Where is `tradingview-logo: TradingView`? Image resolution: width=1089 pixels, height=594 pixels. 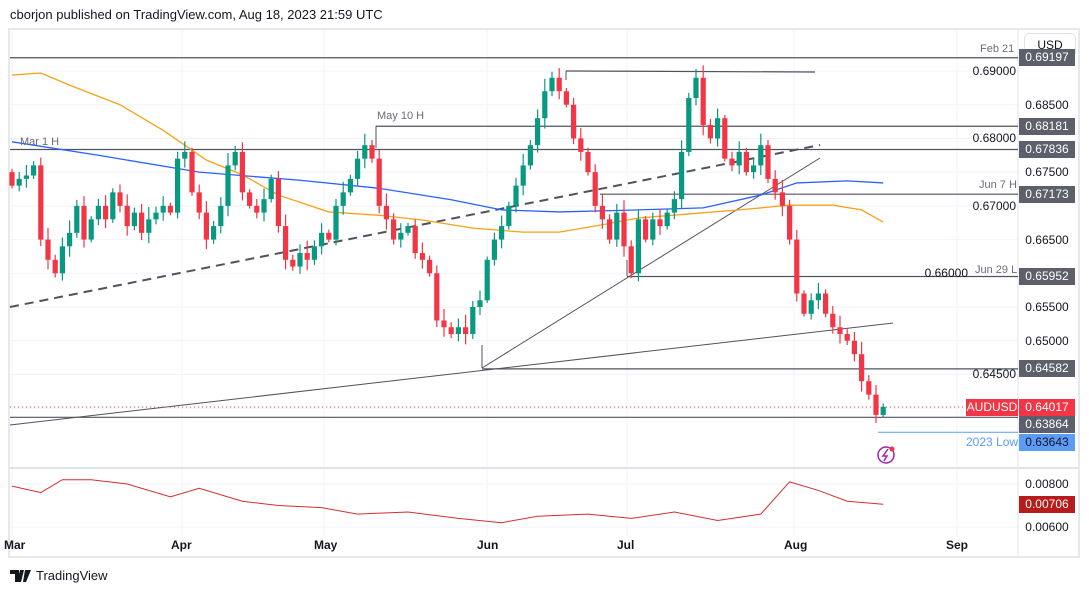
tradingview-logo: TradingView is located at coordinates (59, 575).